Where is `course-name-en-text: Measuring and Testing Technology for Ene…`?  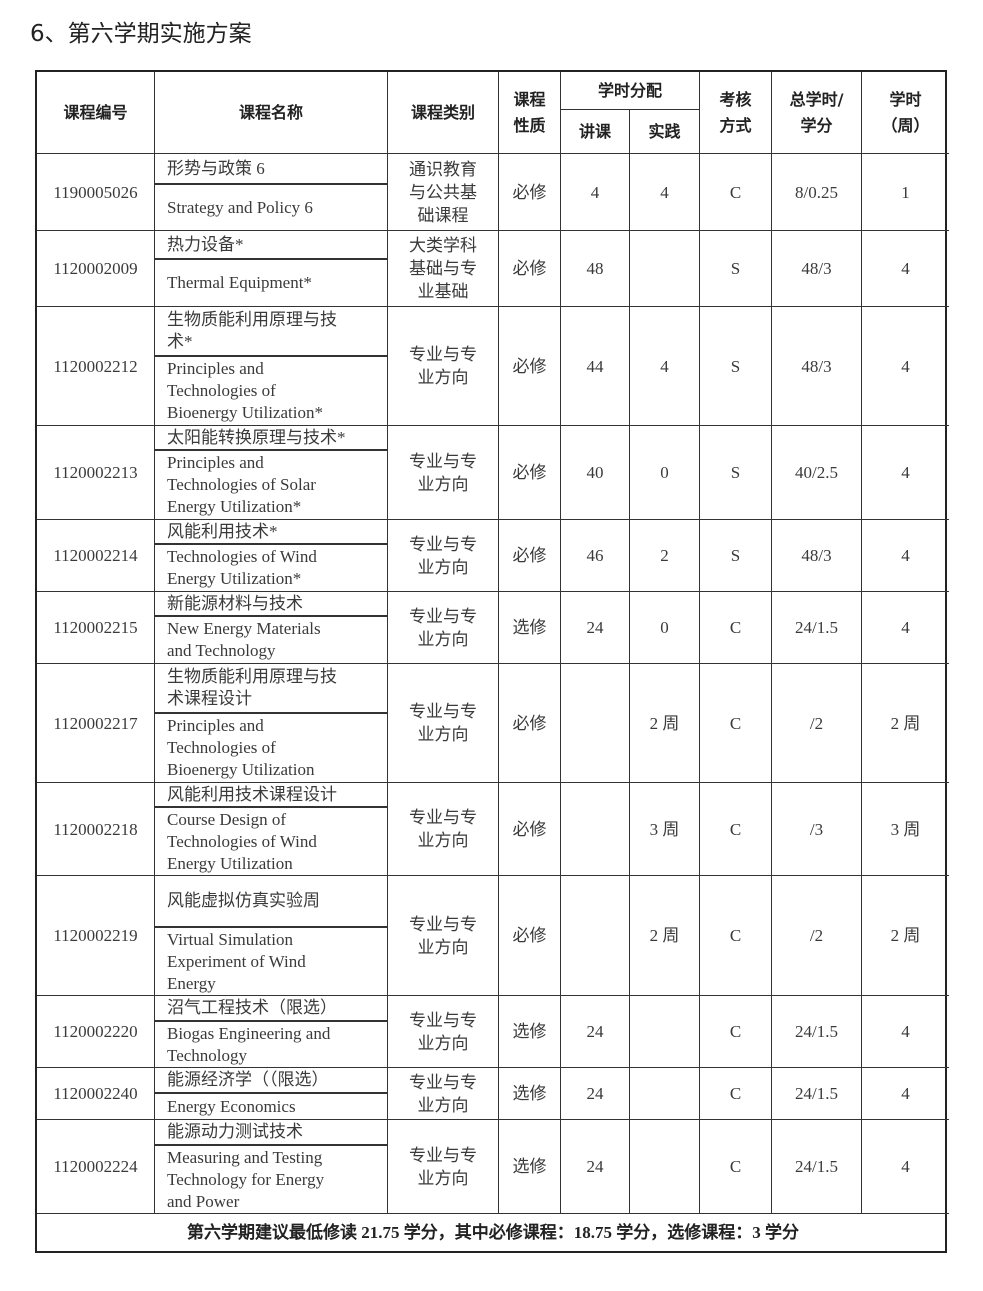 course-name-en-text: Measuring and Testing Technology for Ene… is located at coordinates (246, 1179).